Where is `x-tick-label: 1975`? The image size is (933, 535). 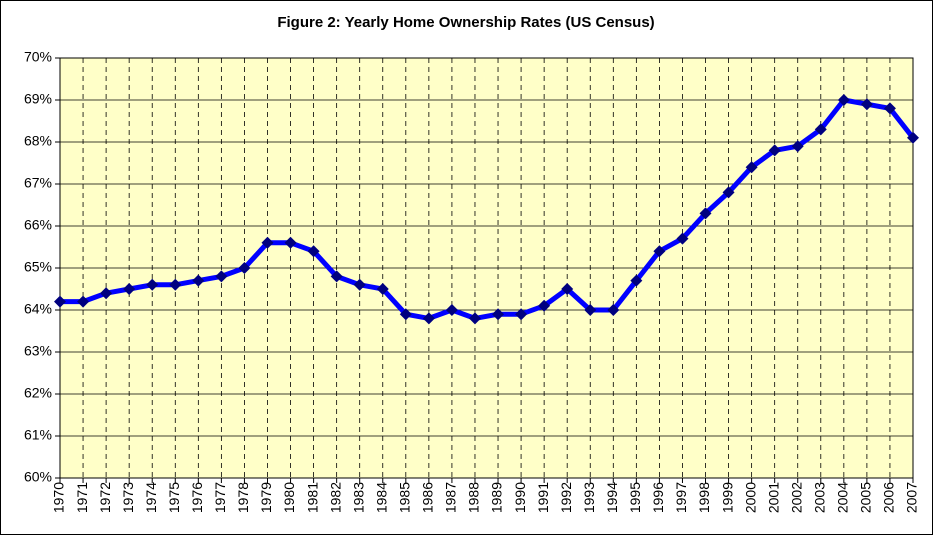 x-tick-label: 1975 is located at coordinates (174, 497).